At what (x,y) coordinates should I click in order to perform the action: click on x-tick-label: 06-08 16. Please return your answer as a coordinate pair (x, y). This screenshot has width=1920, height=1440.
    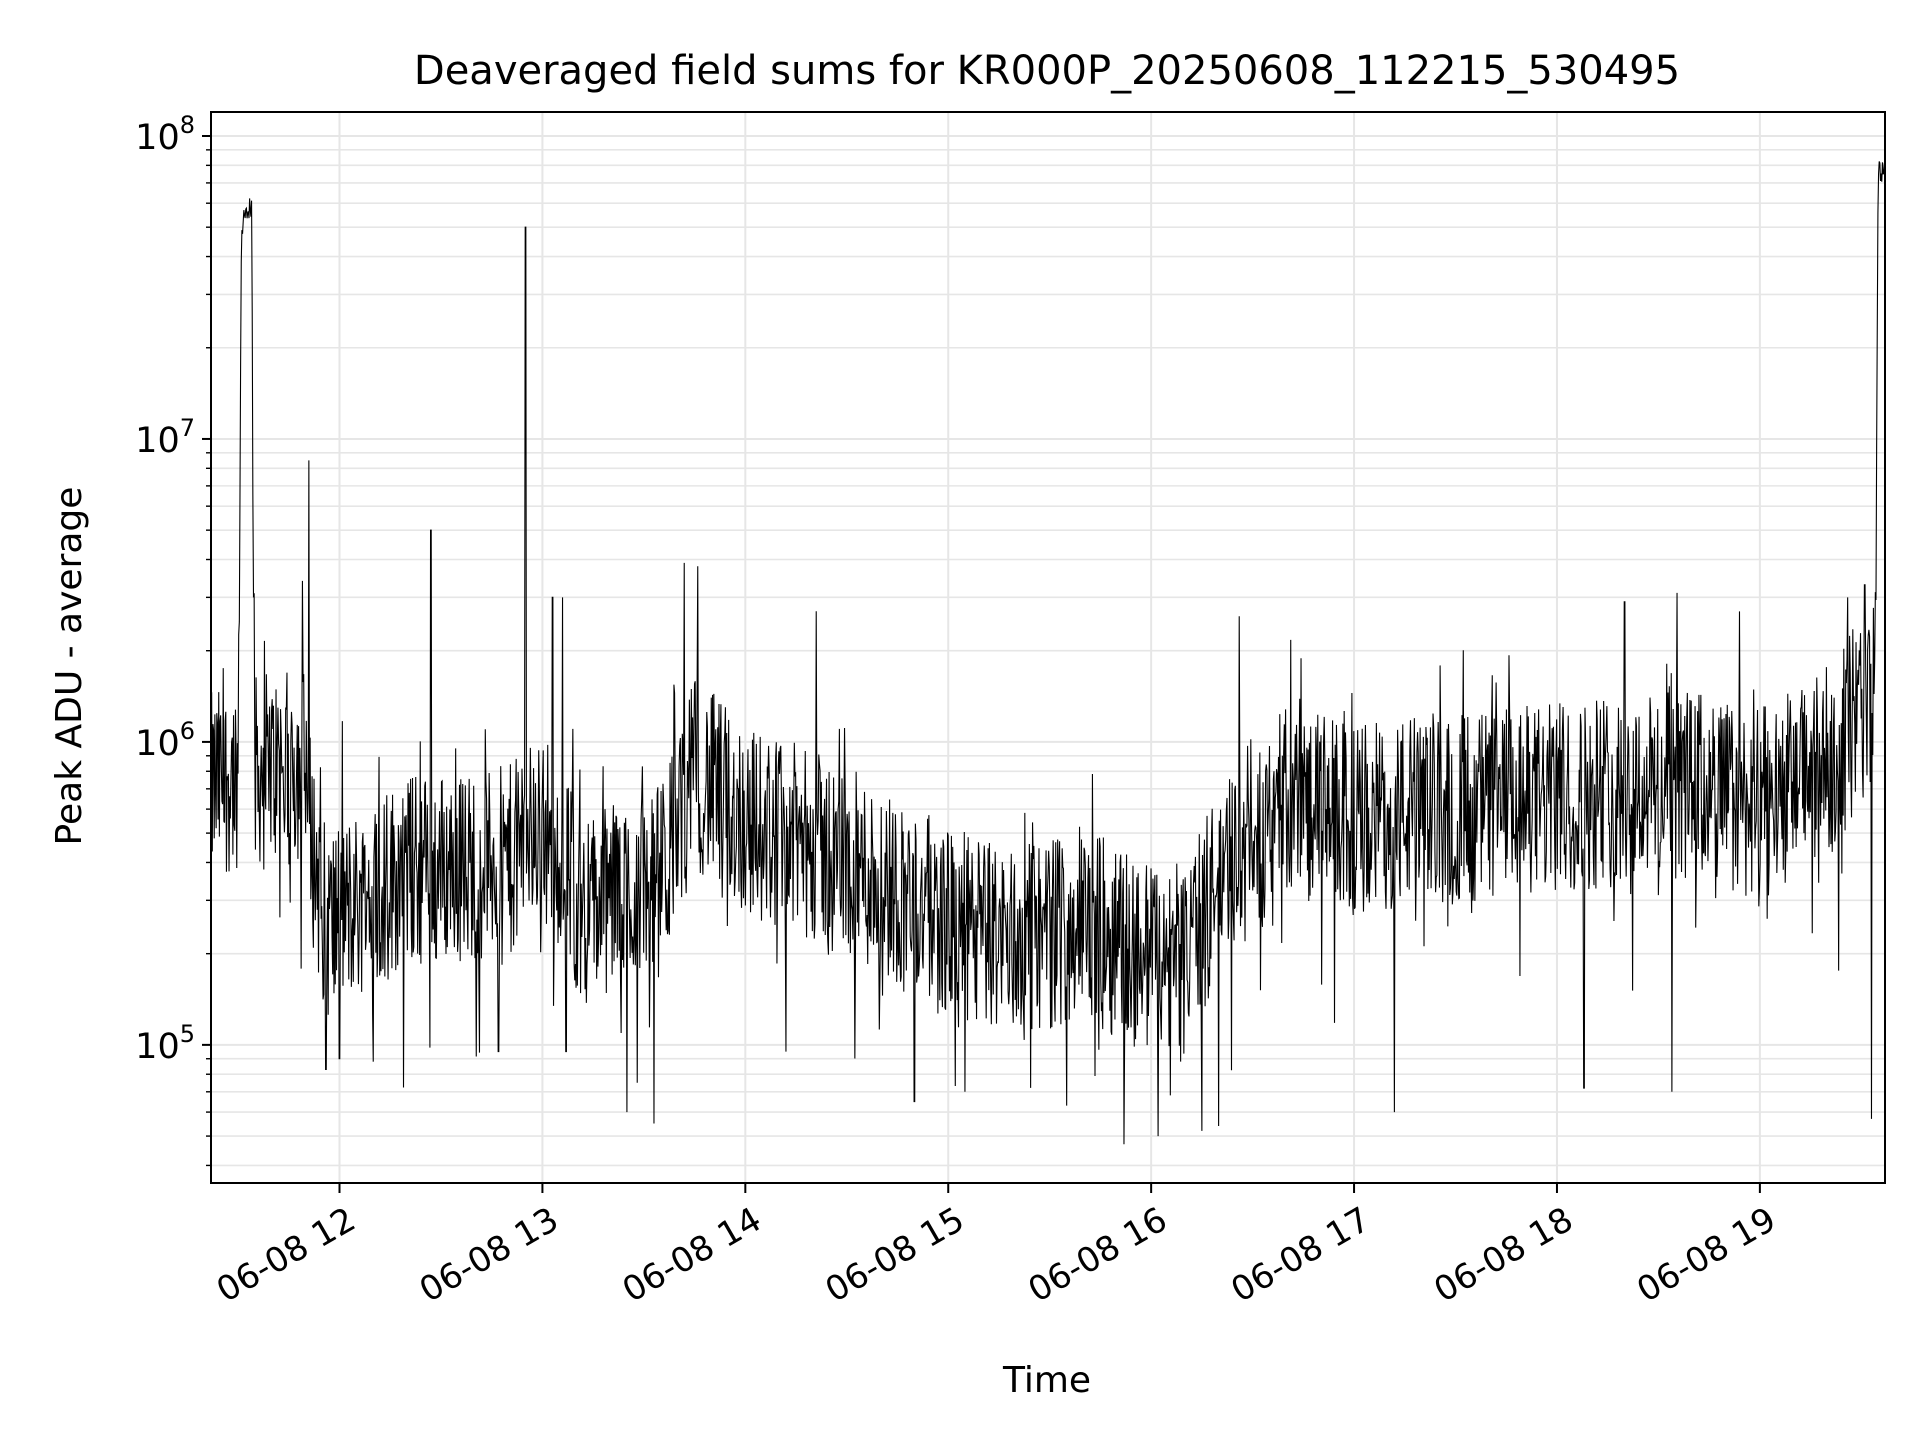
    Looking at the image, I should click on (1098, 1255).